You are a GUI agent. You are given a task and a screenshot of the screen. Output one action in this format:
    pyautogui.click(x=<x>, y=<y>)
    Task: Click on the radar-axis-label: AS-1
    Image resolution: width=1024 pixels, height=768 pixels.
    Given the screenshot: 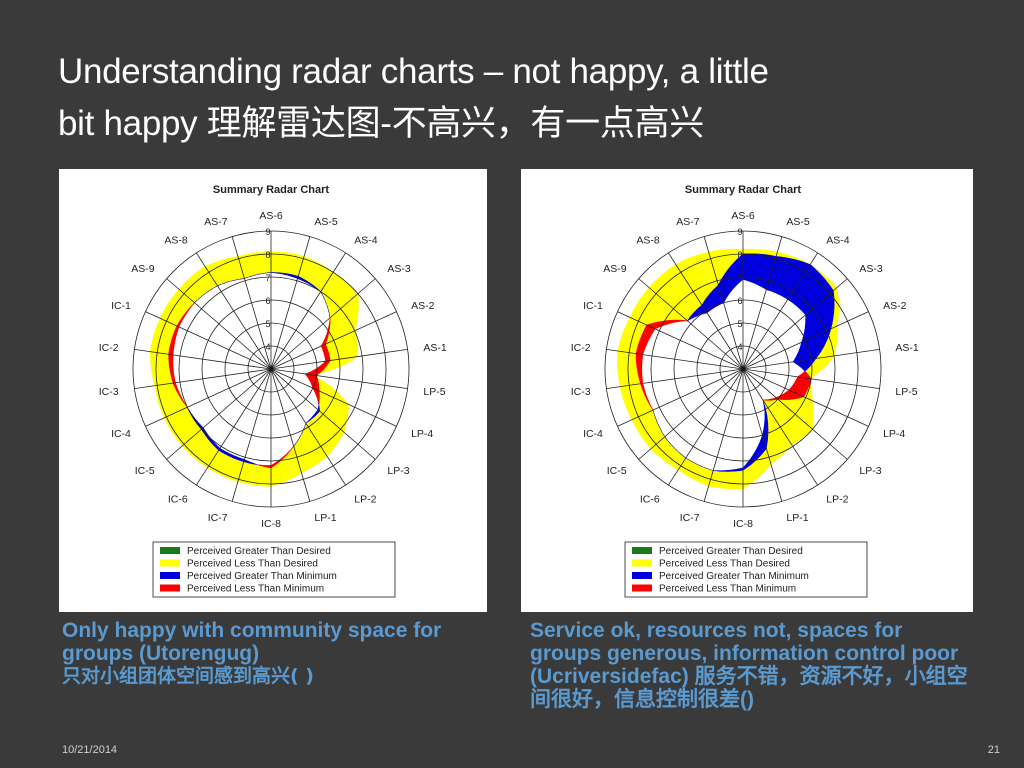 What is the action you would take?
    pyautogui.click(x=435, y=348)
    